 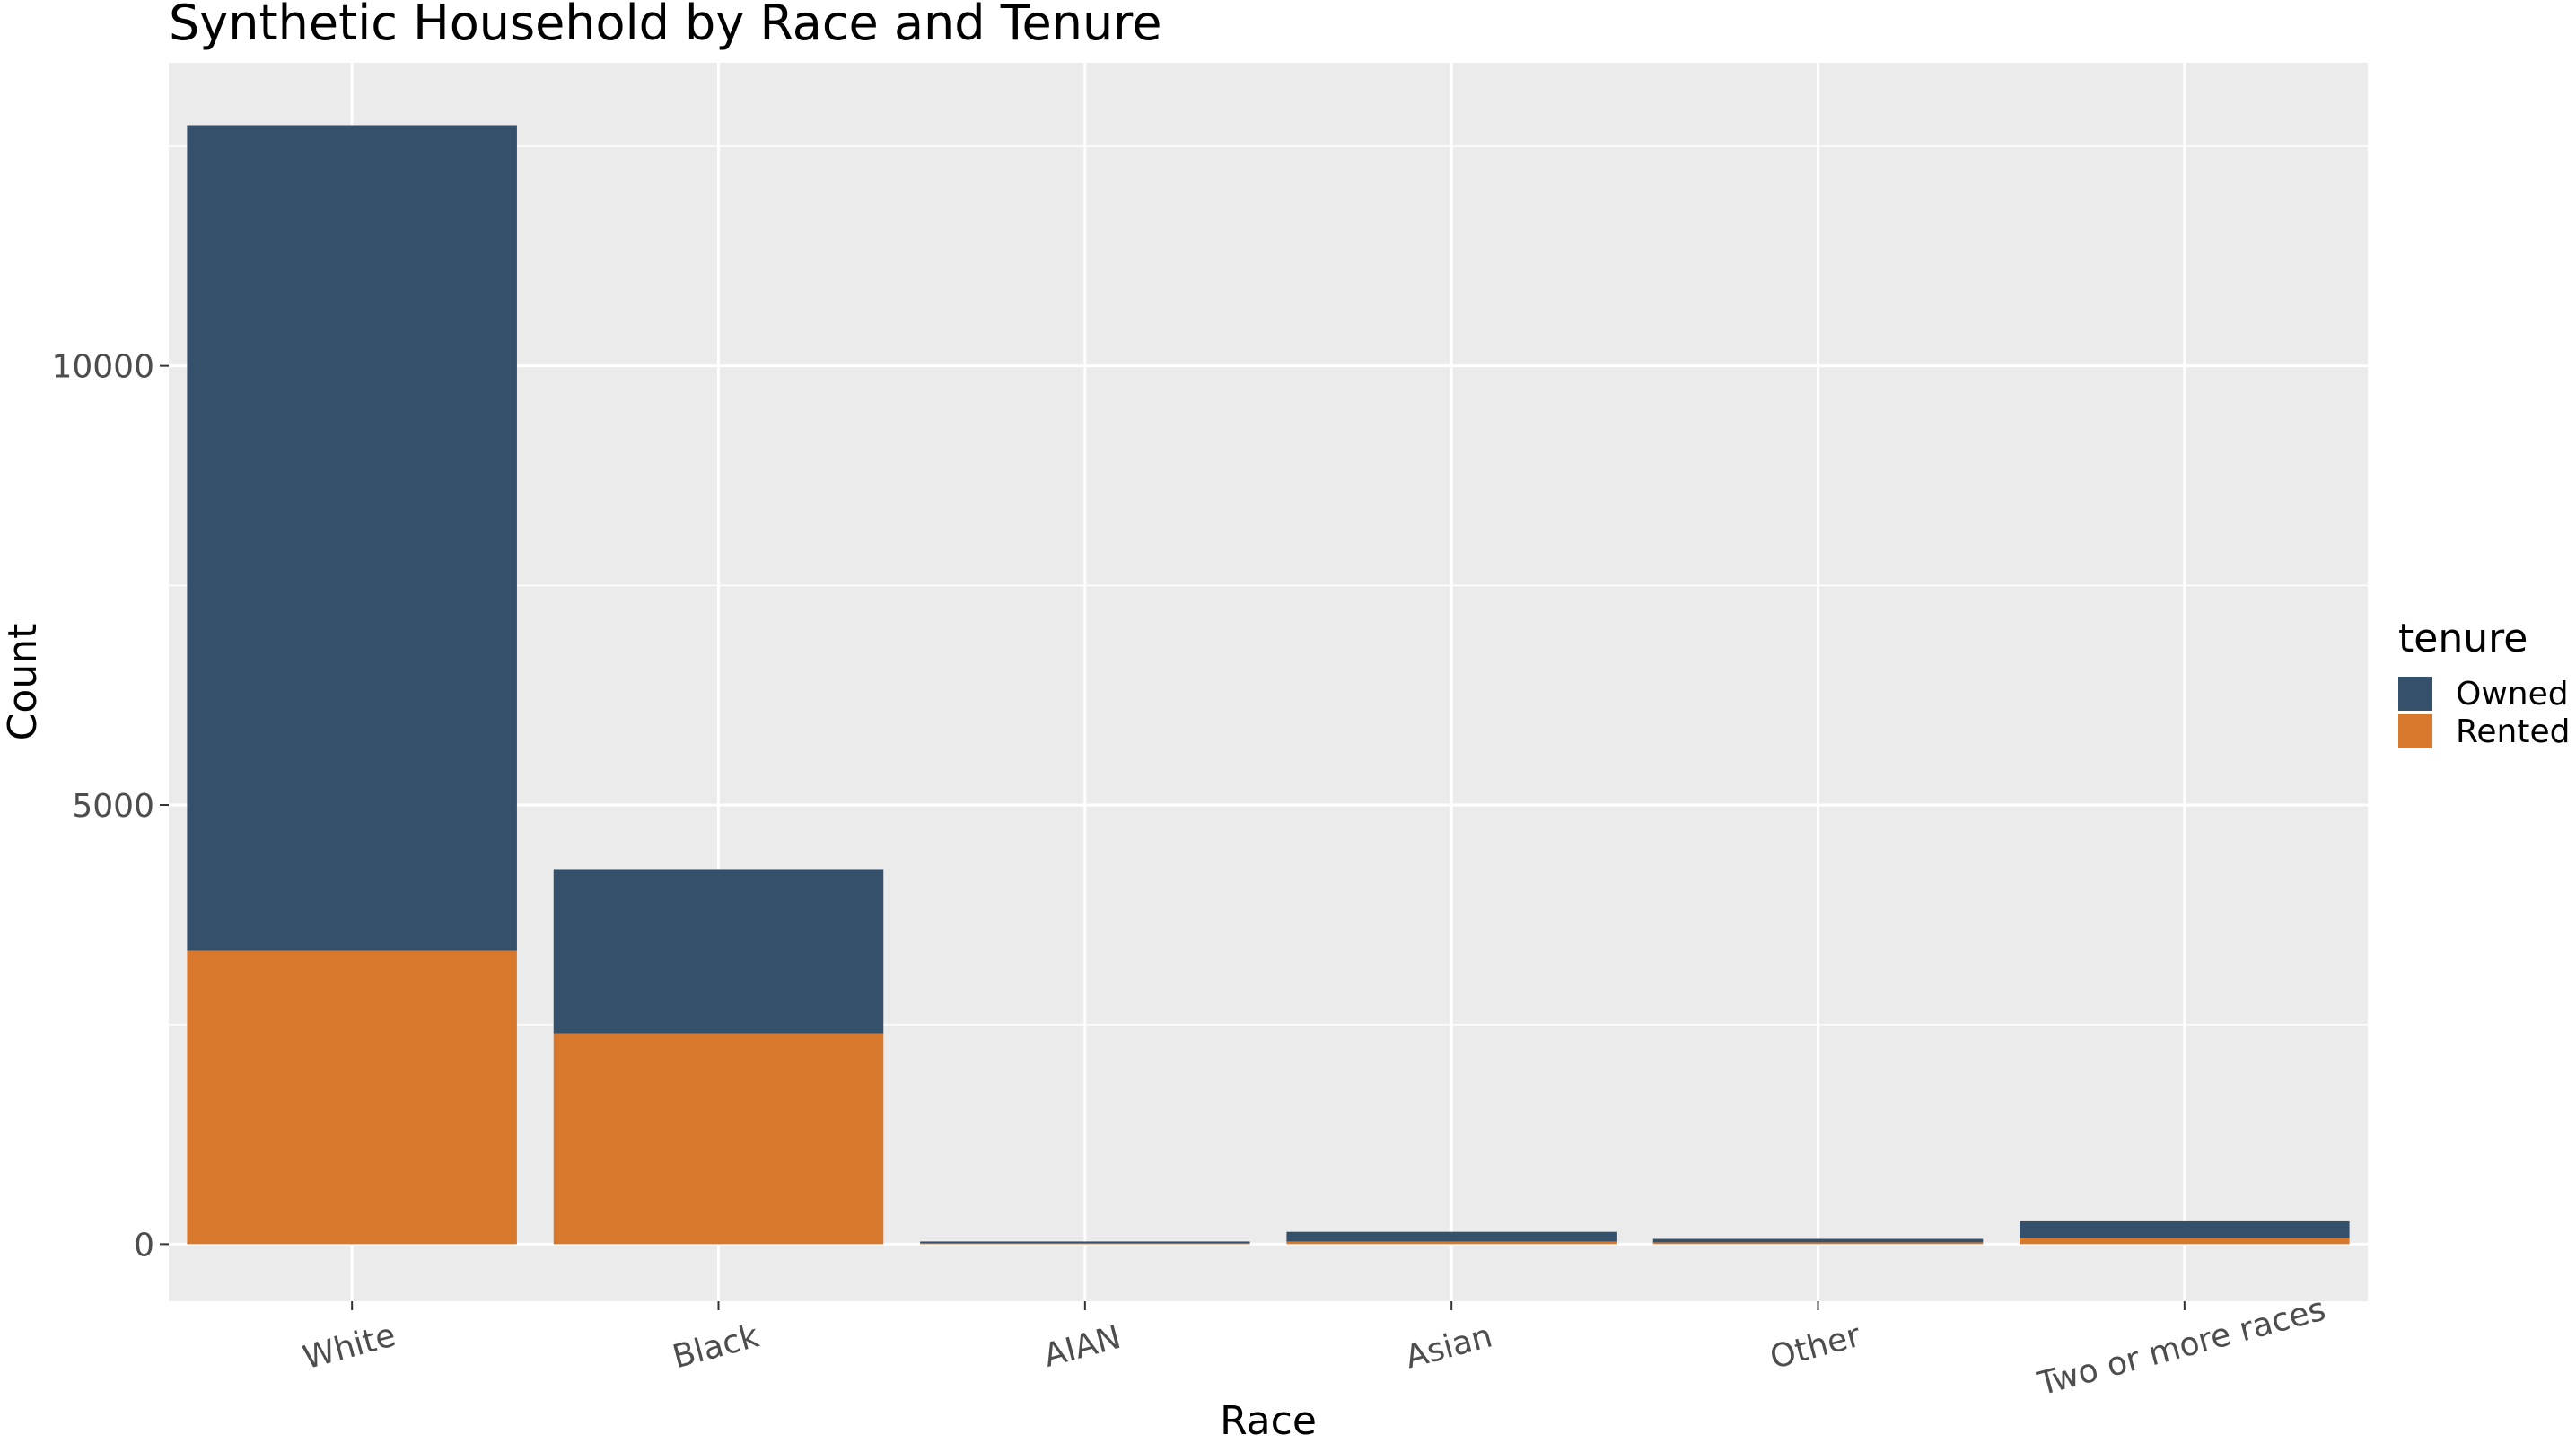 I want to click on bar-owned-asian, so click(x=1451, y=1237).